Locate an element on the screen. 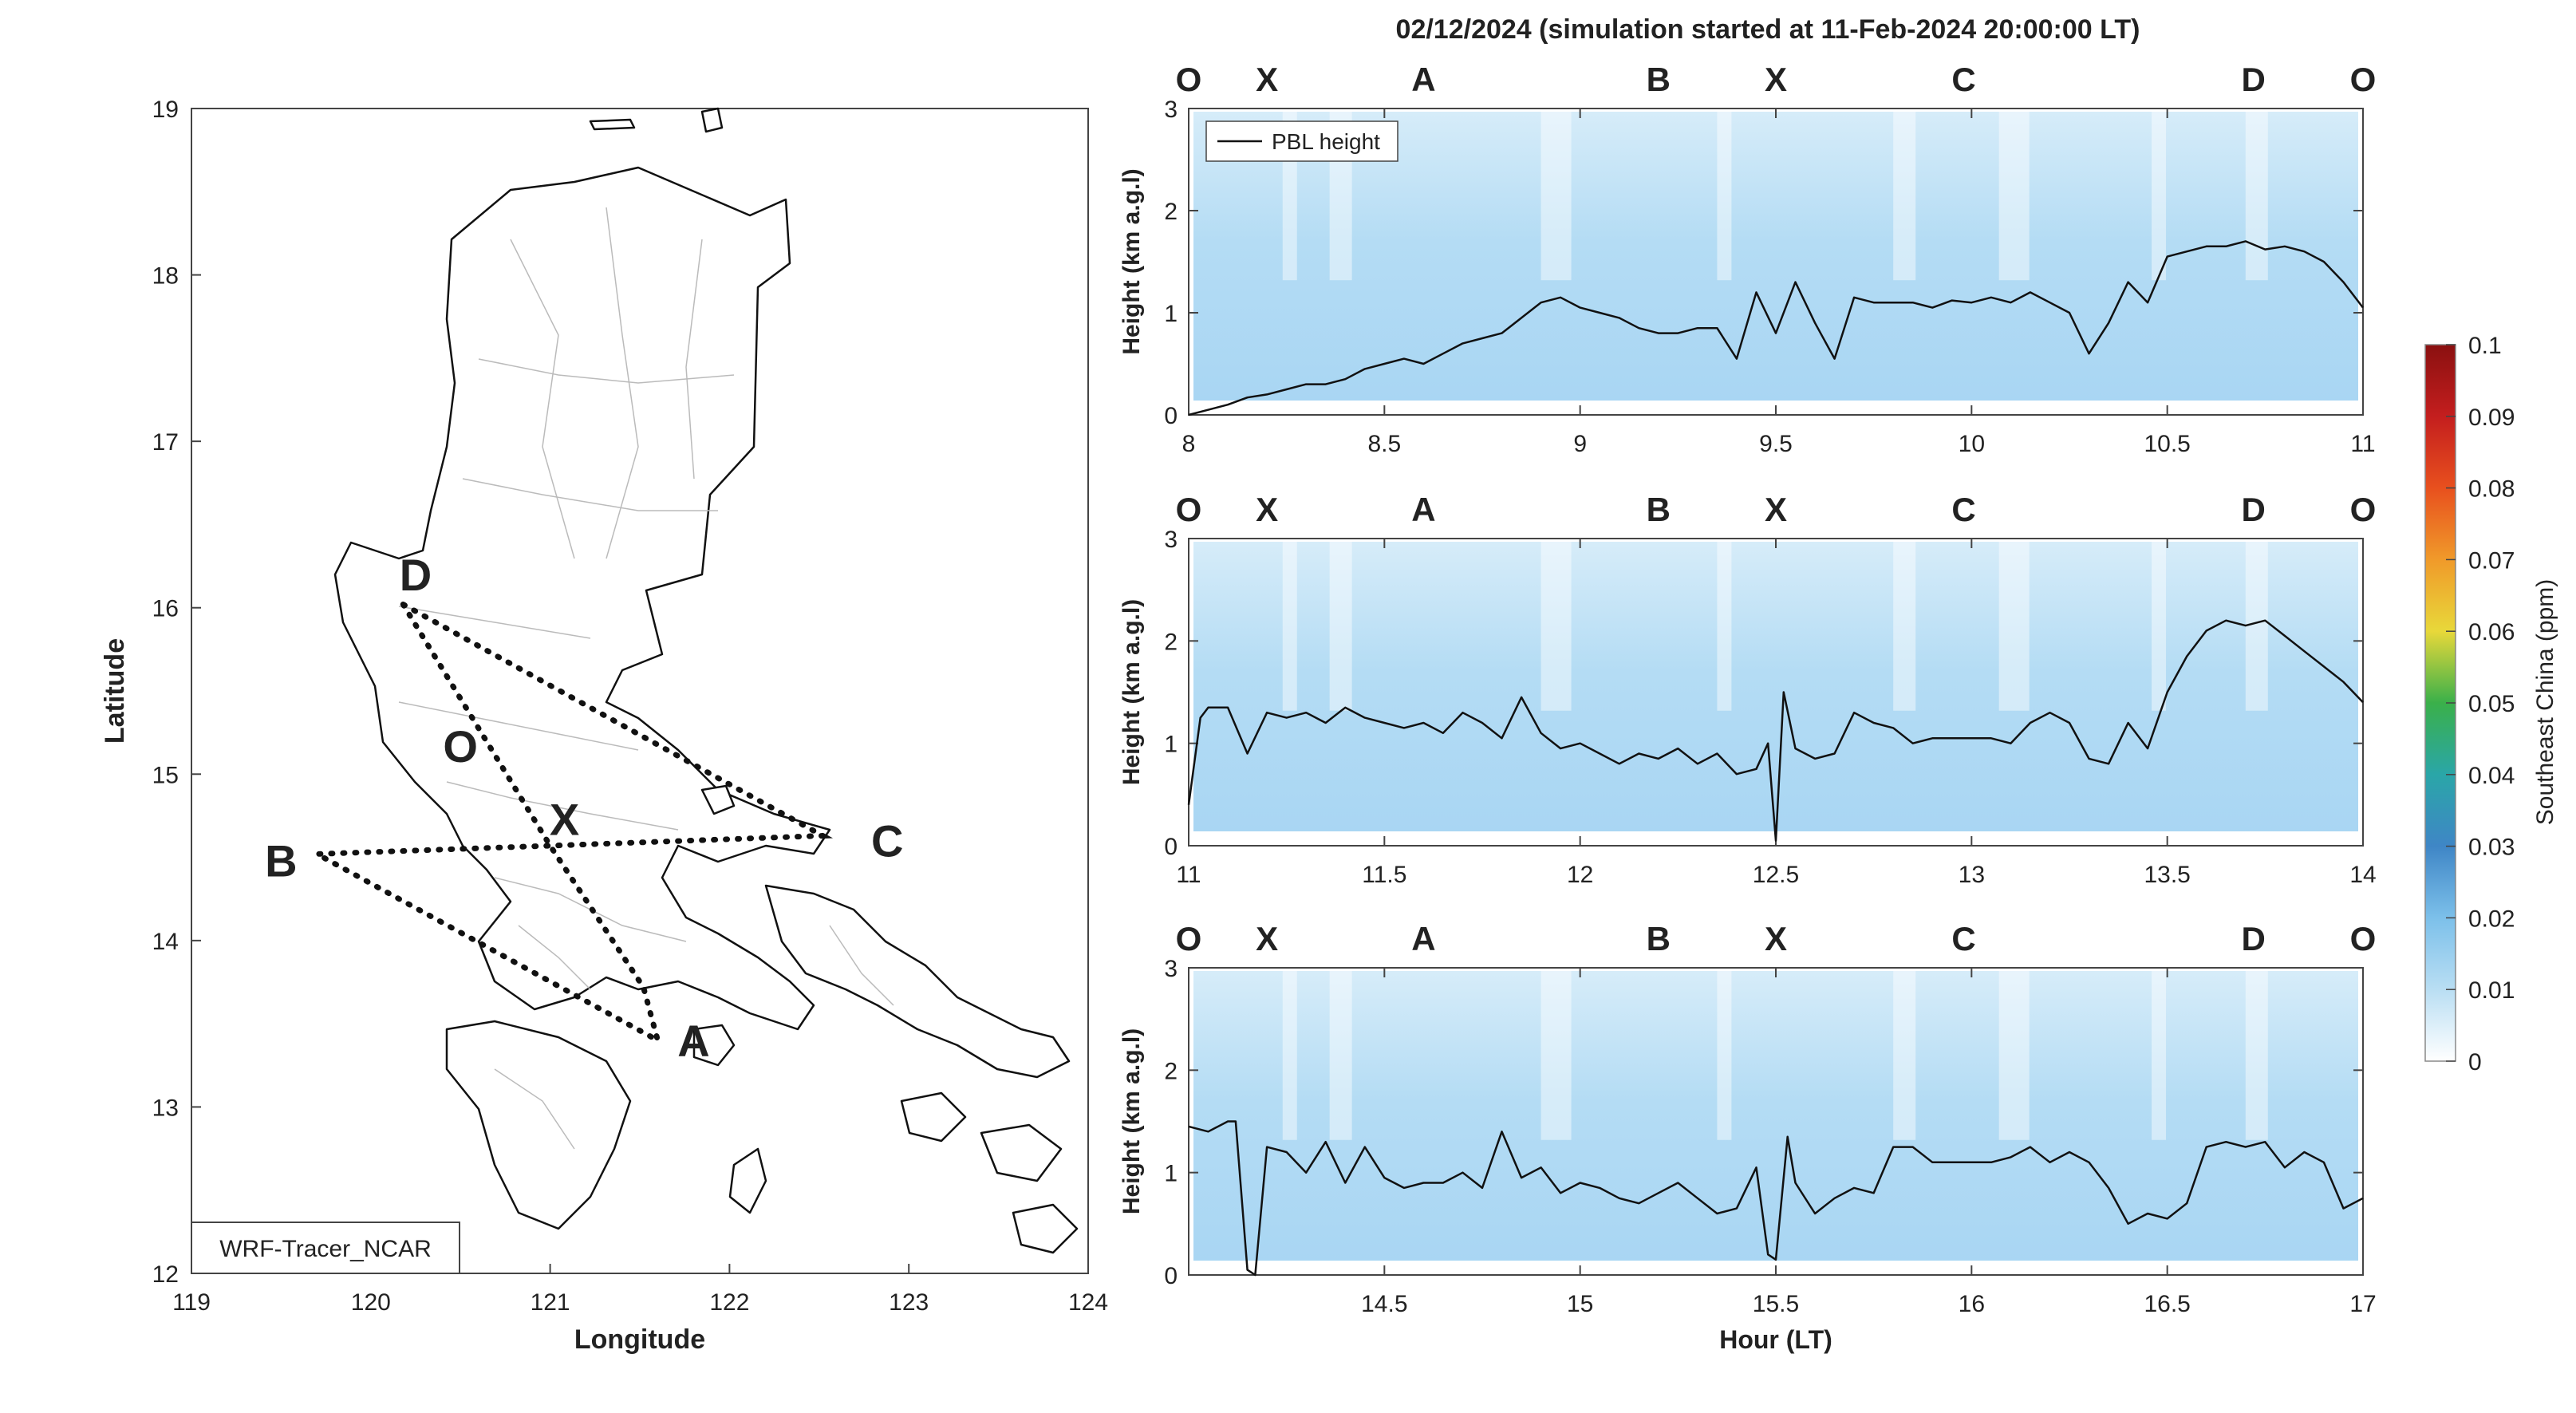  map-y-tick-label: 19 is located at coordinates (166, 110).